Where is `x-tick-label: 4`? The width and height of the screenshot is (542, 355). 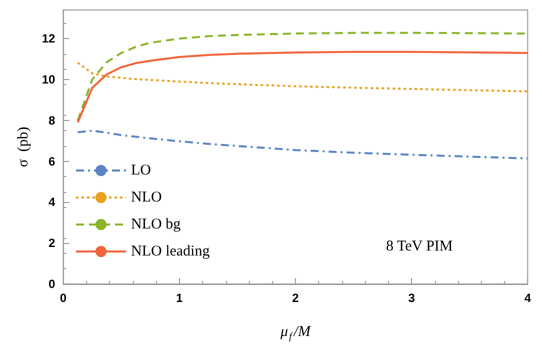
x-tick-label: 4 is located at coordinates (528, 298).